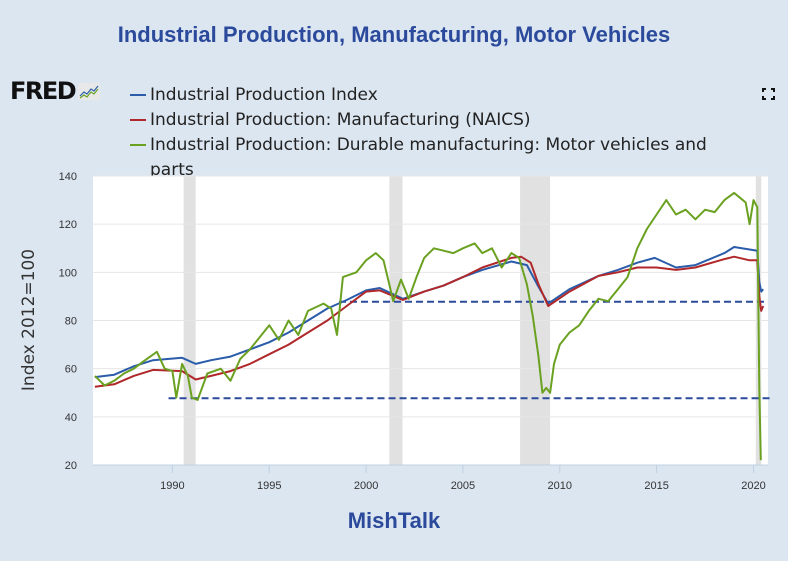 The image size is (788, 561). What do you see at coordinates (656, 486) in the screenshot?
I see `x-tick-label: 2015` at bounding box center [656, 486].